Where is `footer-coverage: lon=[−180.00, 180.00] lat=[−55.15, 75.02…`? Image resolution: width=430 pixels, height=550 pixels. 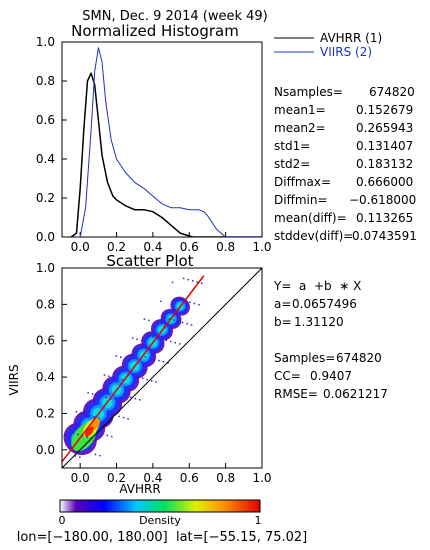
footer-coverage: lon=[−180.00, 180.00] lat=[−55.15, 75.02… is located at coordinates (162, 537).